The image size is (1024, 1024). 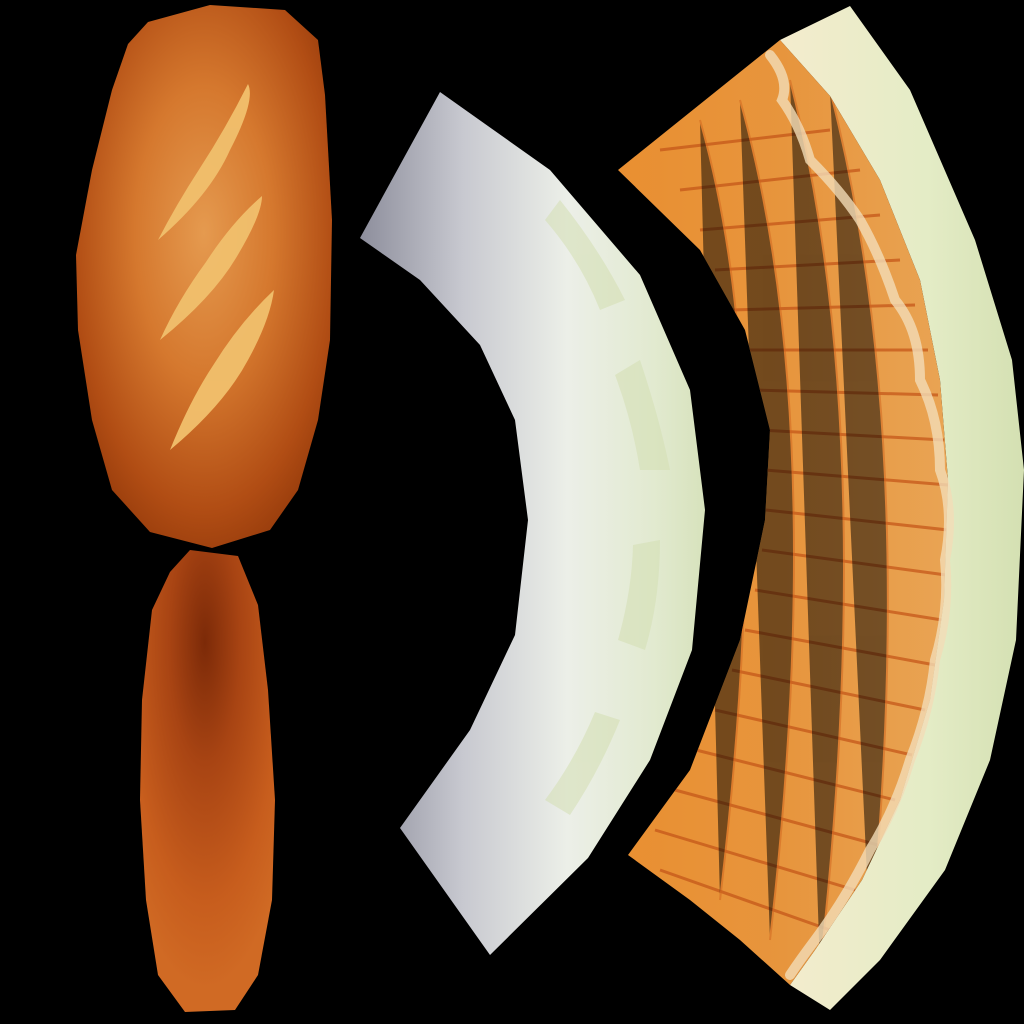 I want to click on crumb-texture, so click(x=607, y=507).